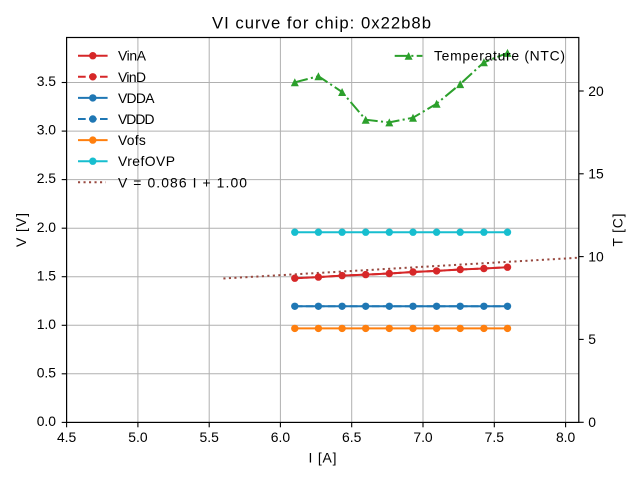 Image resolution: width=640 pixels, height=480 pixels. Describe the element at coordinates (182, 182) in the screenshot. I see `svg-text: V = 0.086 I + 1.00` at that location.